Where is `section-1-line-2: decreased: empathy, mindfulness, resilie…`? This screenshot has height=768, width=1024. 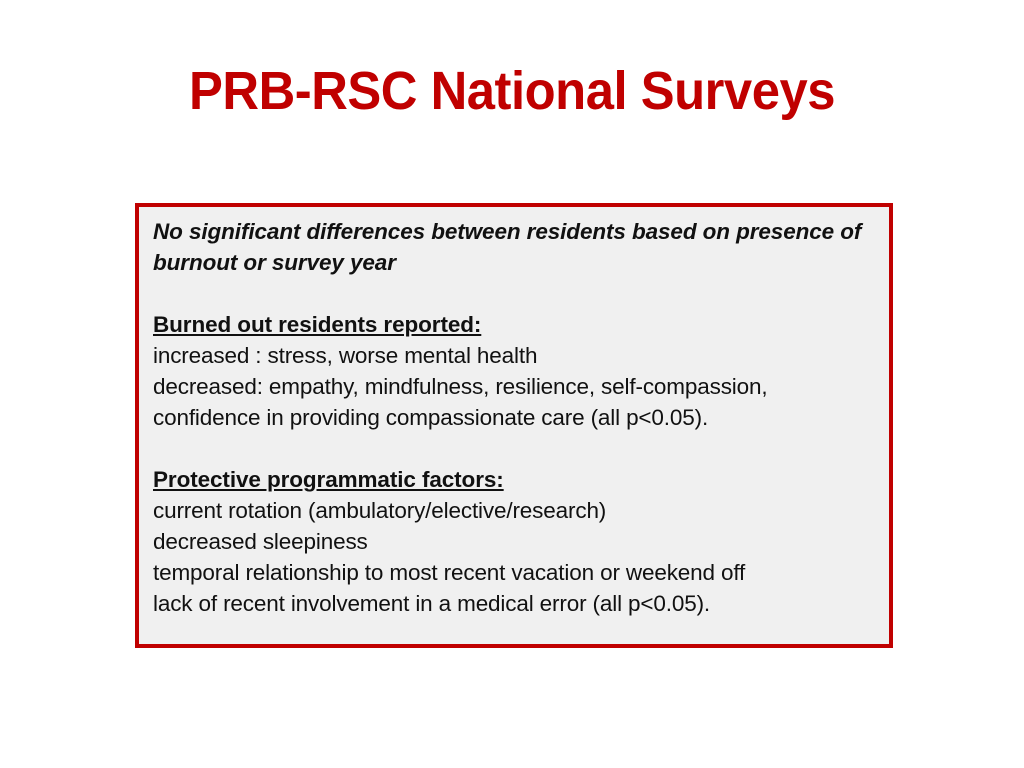 section-1-line-2: decreased: empathy, mindfulness, resilie… is located at coordinates (460, 386).